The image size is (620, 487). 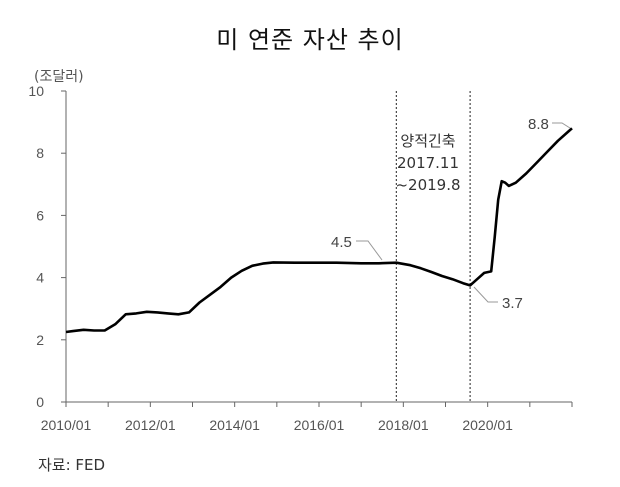 What do you see at coordinates (341, 242) in the screenshot?
I see `callout-45: 4.5` at bounding box center [341, 242].